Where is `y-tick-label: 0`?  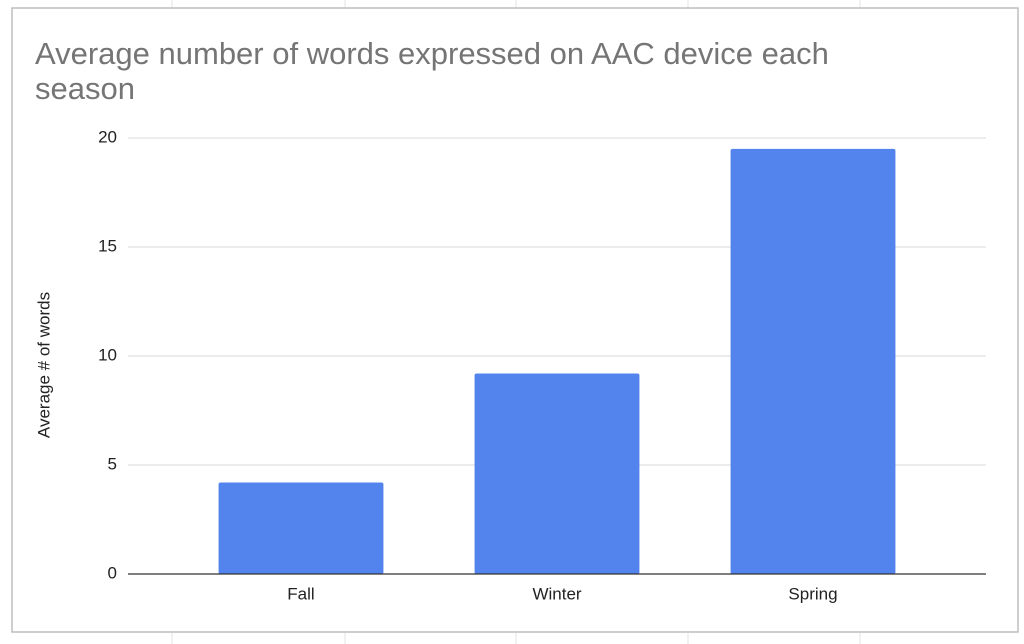
y-tick-label: 0 is located at coordinates (112, 572).